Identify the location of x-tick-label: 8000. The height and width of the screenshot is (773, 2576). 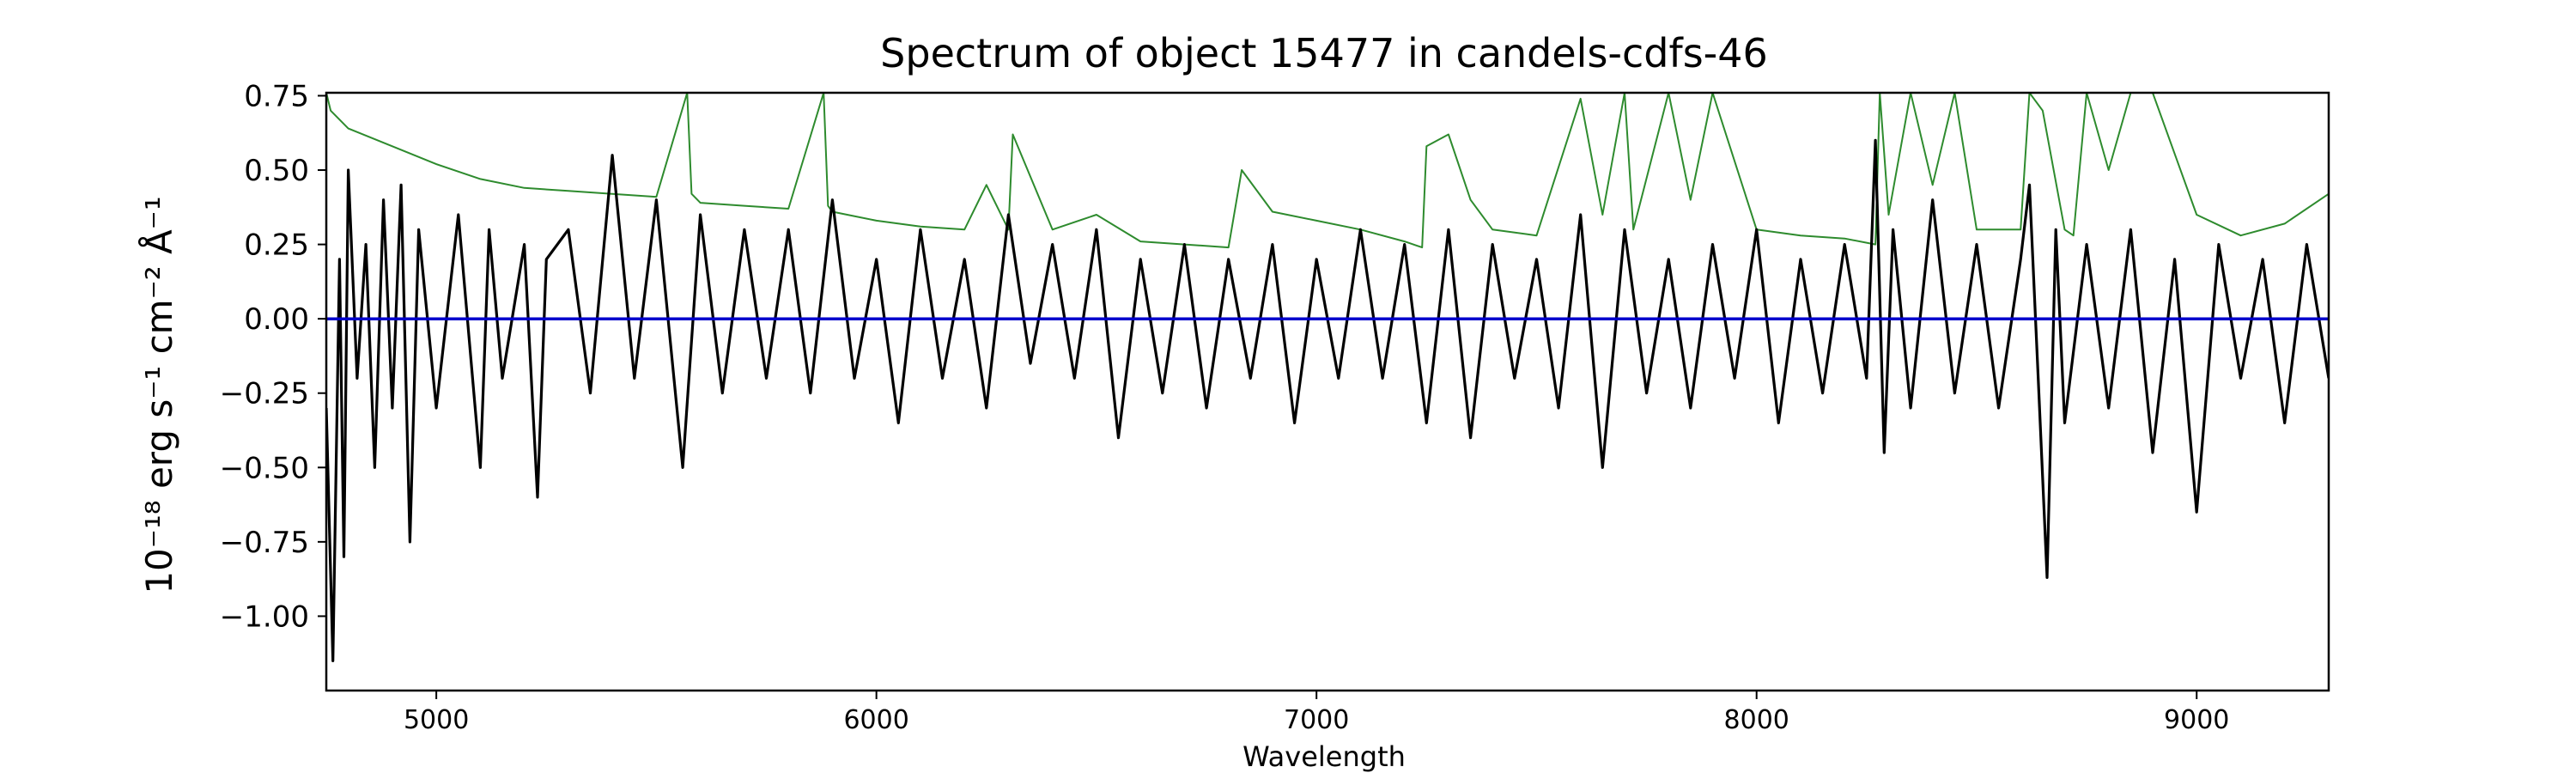
(1756, 720).